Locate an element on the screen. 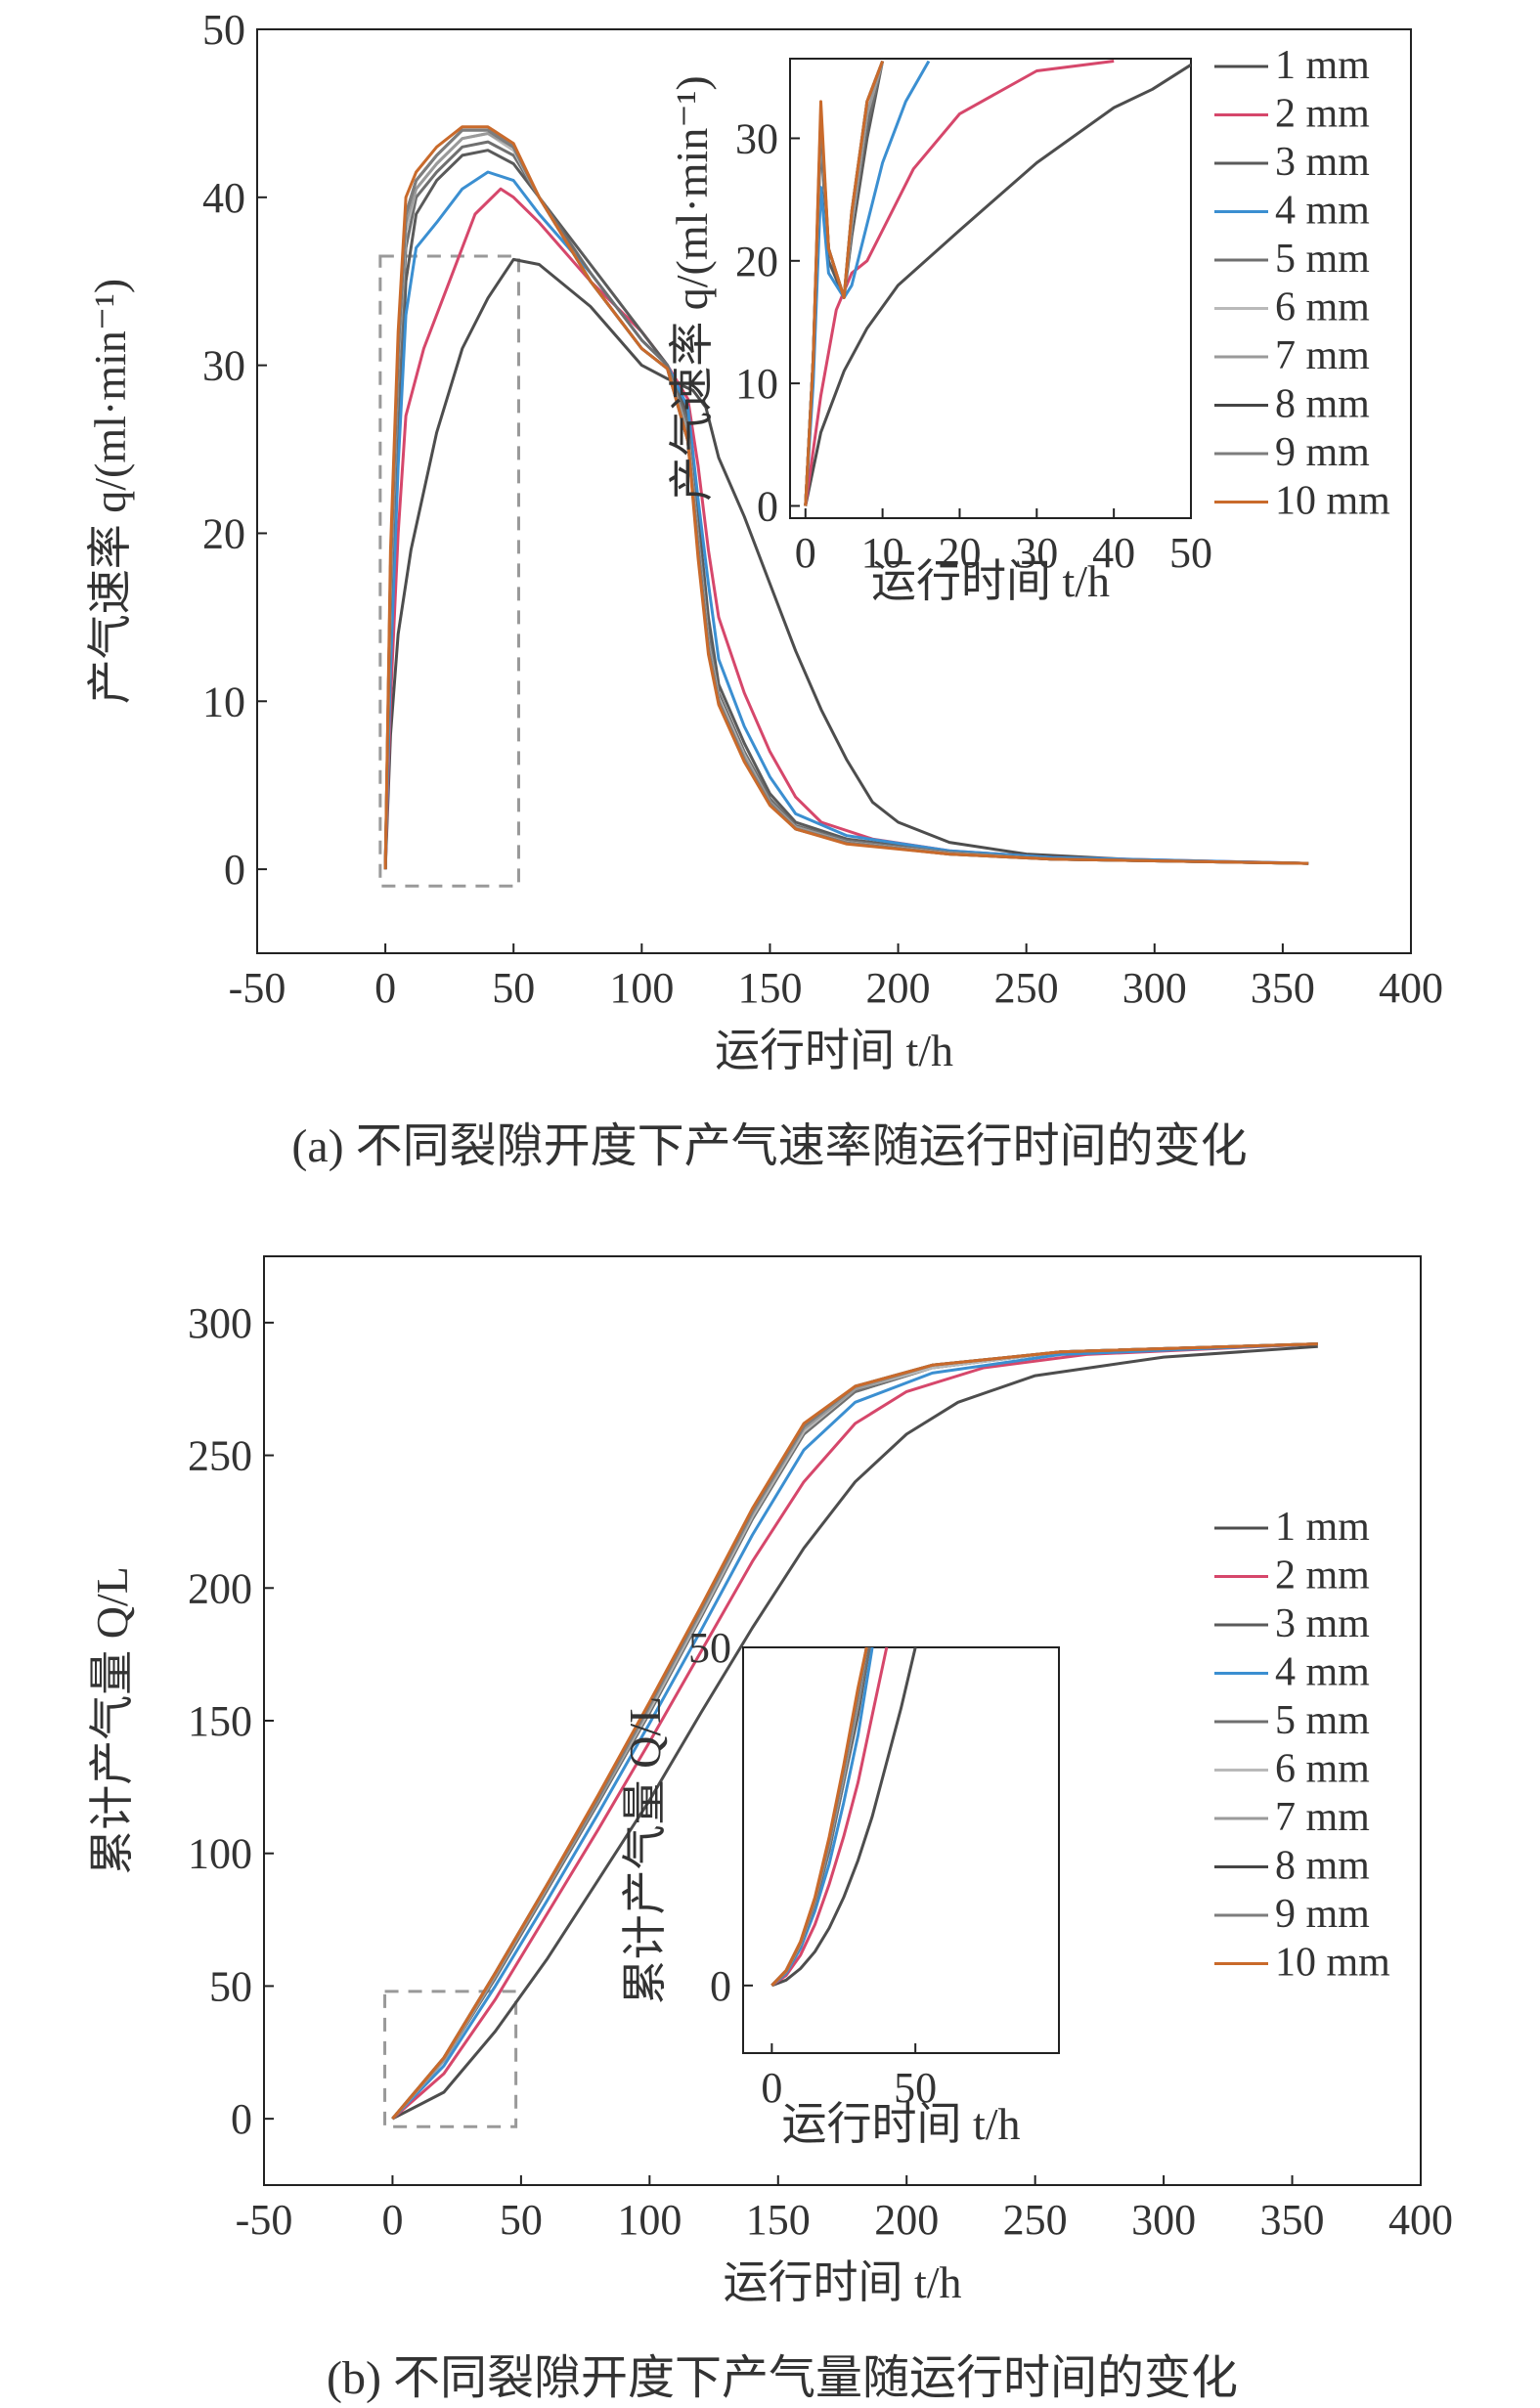 This screenshot has height=2408, width=1540. a-inset-ytick-label: 0 is located at coordinates (767, 506).